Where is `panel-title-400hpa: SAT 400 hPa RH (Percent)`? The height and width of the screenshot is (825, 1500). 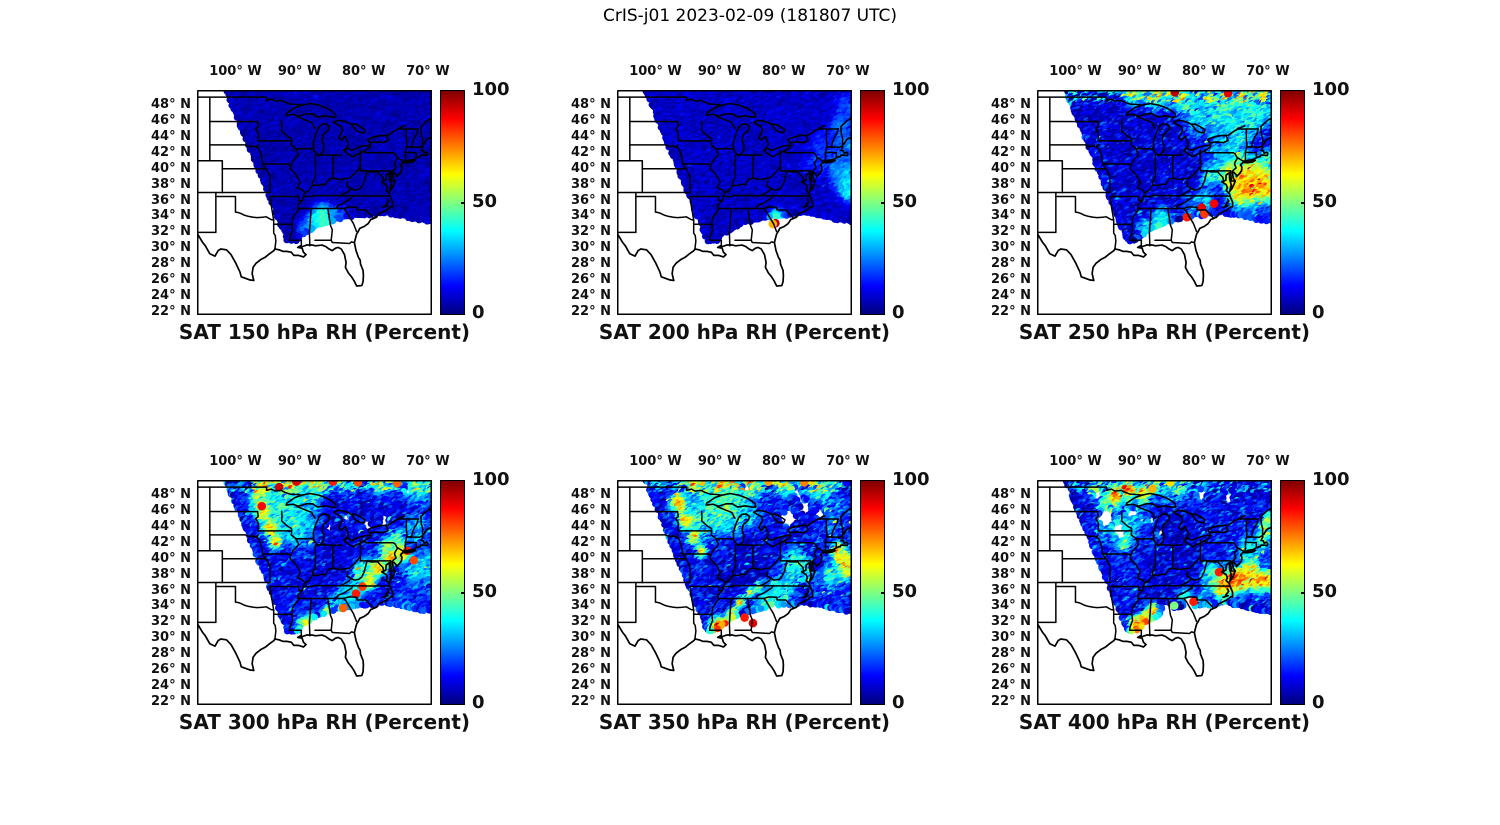 panel-title-400hpa: SAT 400 hPa RH (Percent) is located at coordinates (1164, 722).